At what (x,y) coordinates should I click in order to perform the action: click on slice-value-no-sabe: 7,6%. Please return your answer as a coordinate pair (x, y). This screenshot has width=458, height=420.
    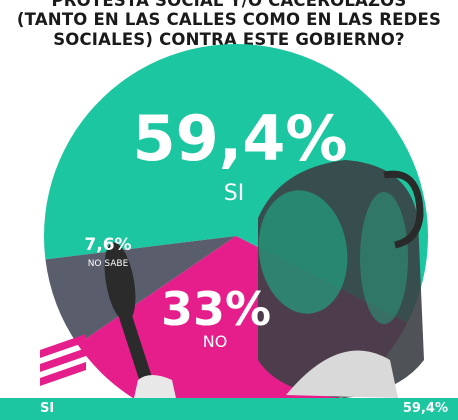
    Looking at the image, I should click on (107, 245).